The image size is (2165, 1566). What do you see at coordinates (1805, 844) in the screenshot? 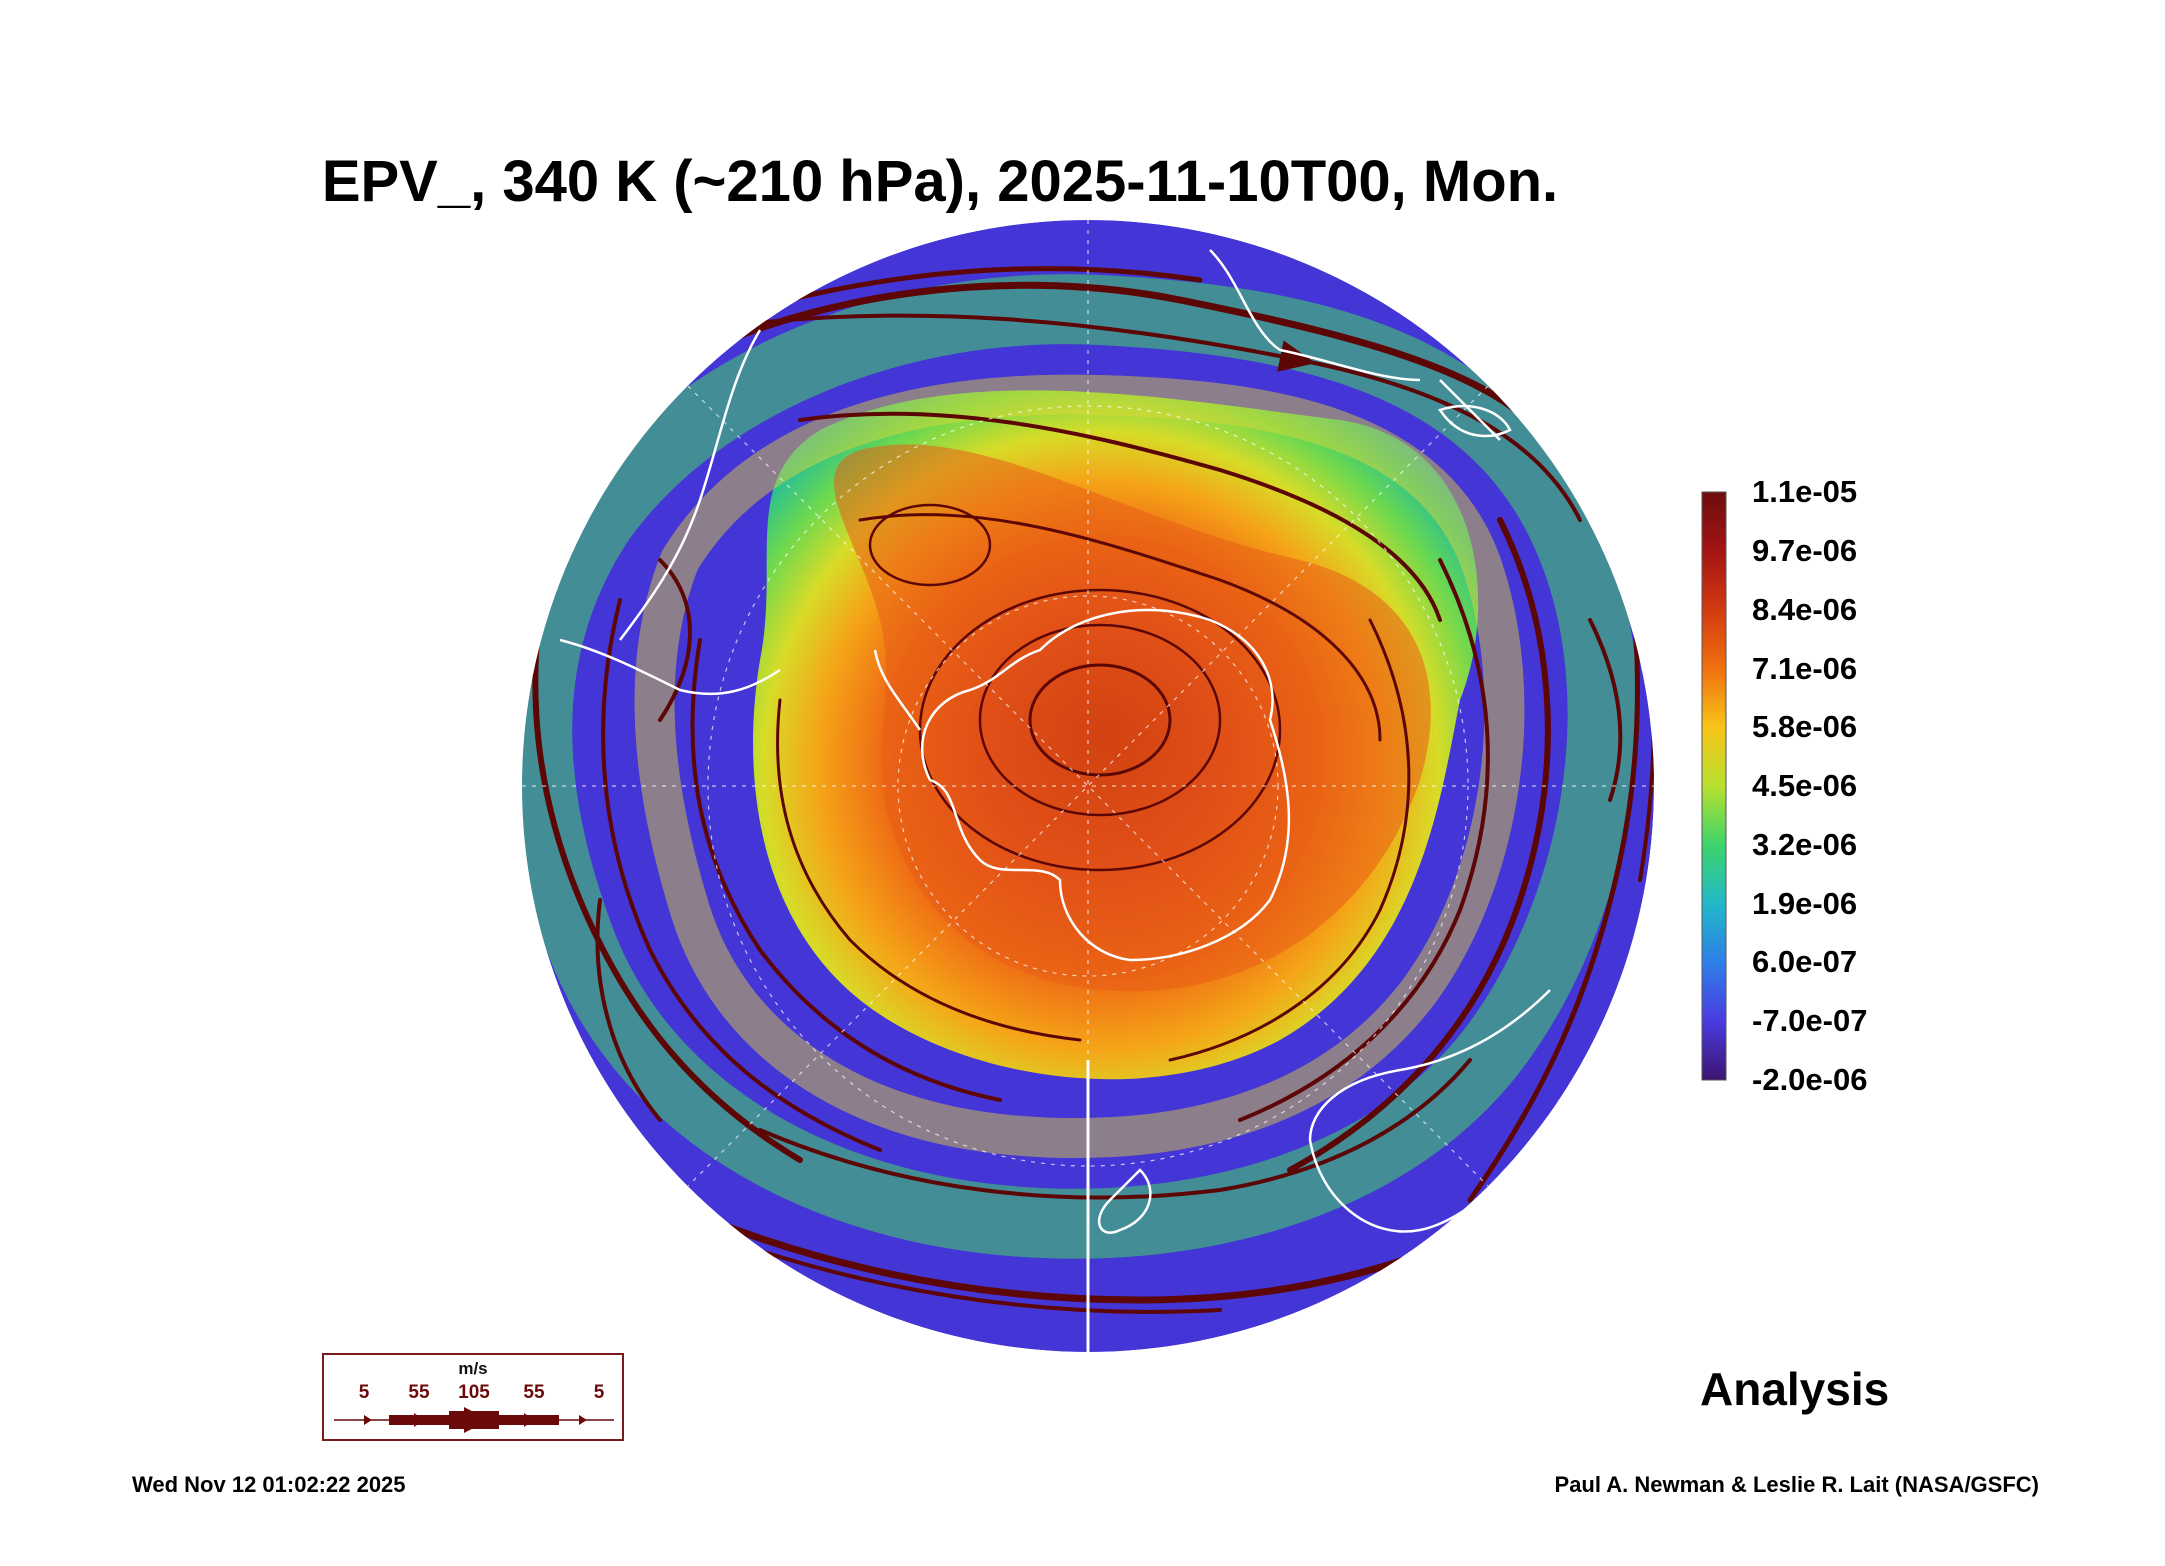
I see `colorbar-label: 3.2e-06` at bounding box center [1805, 844].